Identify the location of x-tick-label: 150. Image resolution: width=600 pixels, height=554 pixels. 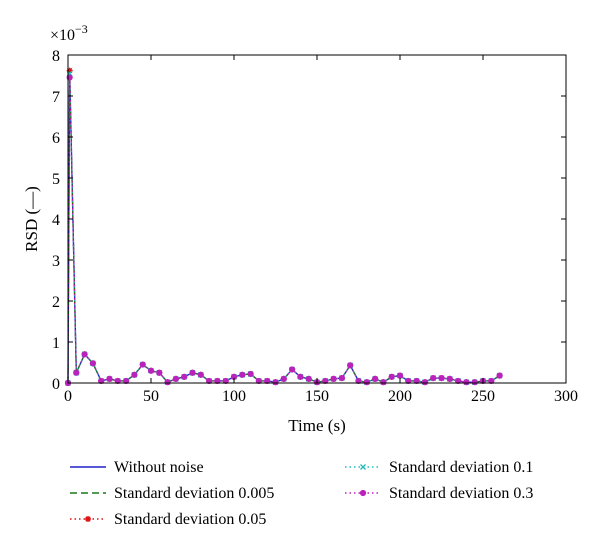
(317, 396).